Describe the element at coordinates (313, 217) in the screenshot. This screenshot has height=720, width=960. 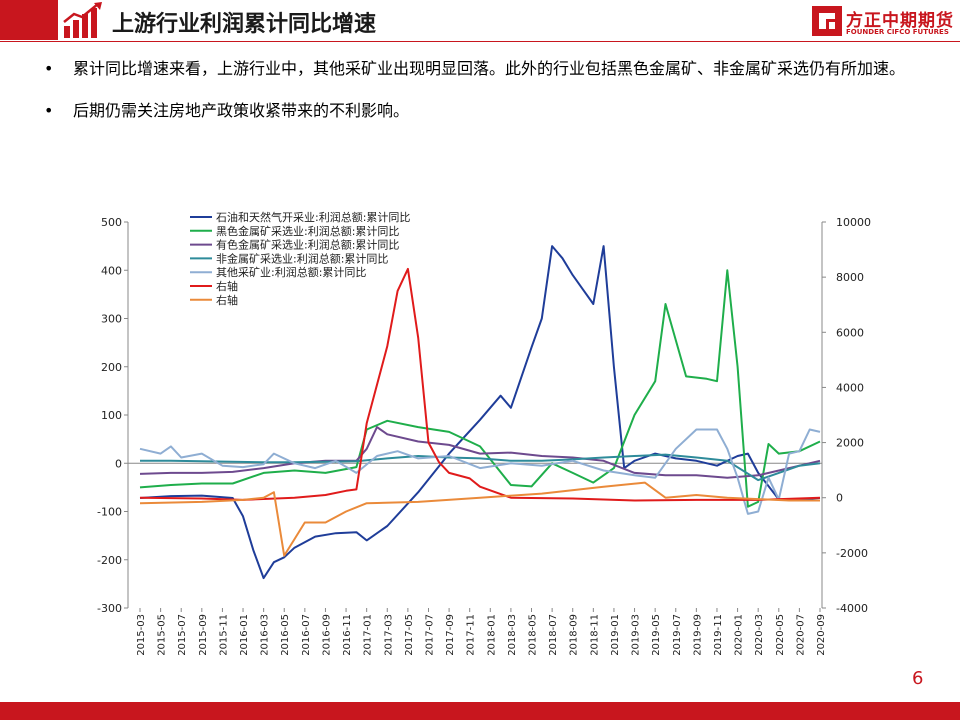
I see `legend-label: 石油和天然气开采业:利润总额:累计同比` at that location.